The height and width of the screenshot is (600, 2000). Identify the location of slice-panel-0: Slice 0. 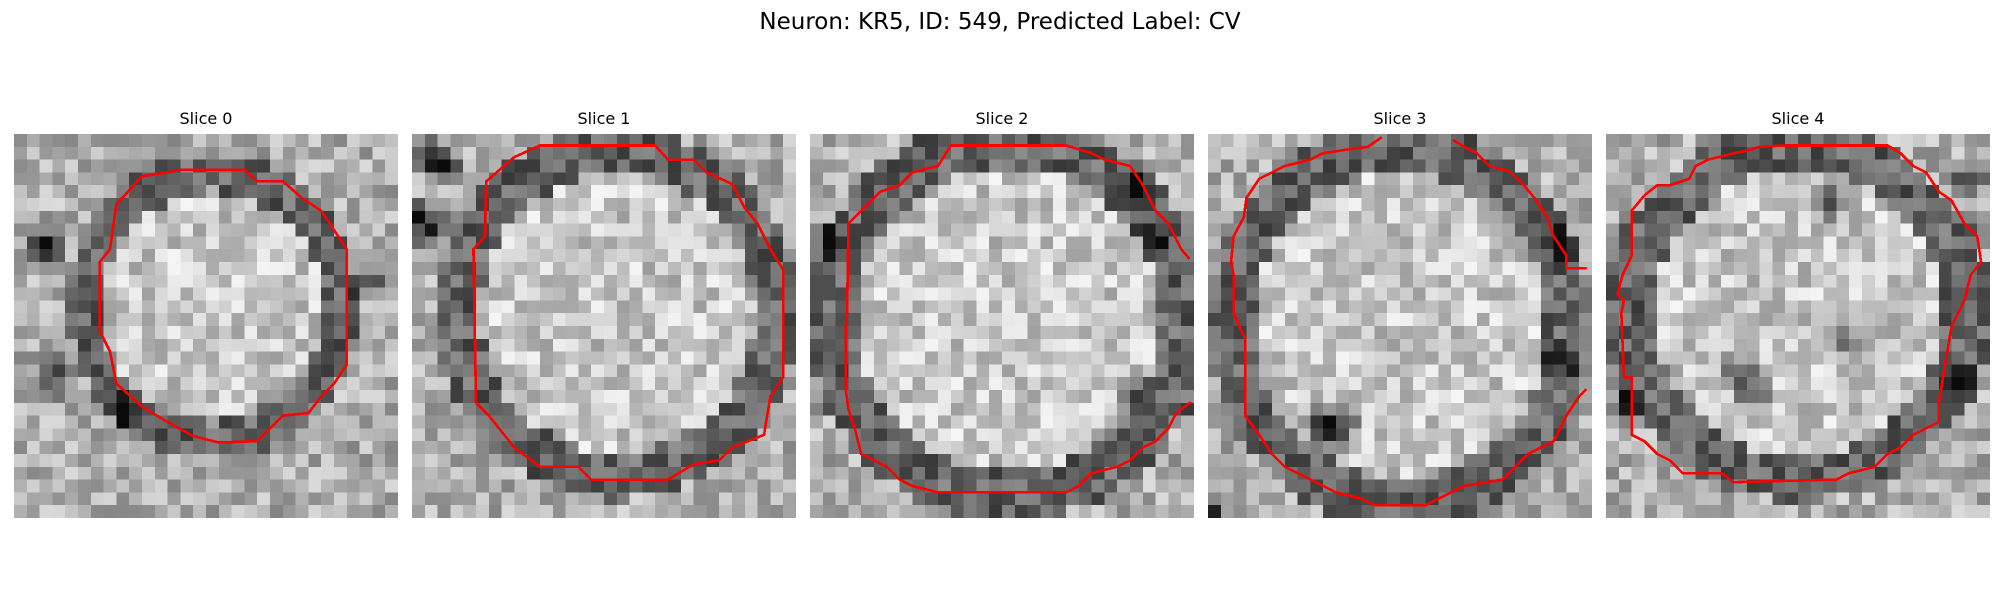
(206, 318).